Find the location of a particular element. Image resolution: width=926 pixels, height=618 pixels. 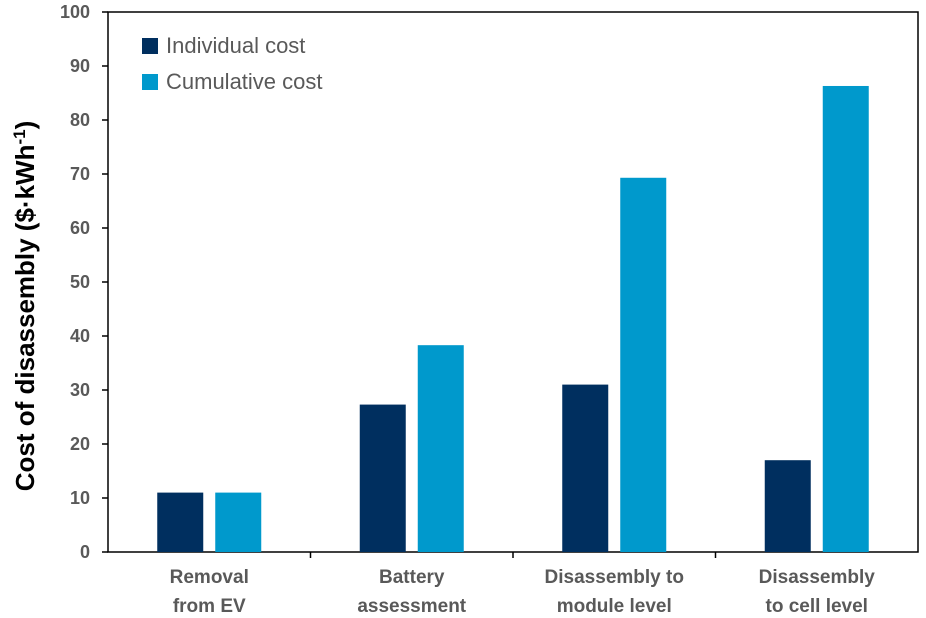

legend-label-cumulative: Cumulative cost is located at coordinates (244, 81).